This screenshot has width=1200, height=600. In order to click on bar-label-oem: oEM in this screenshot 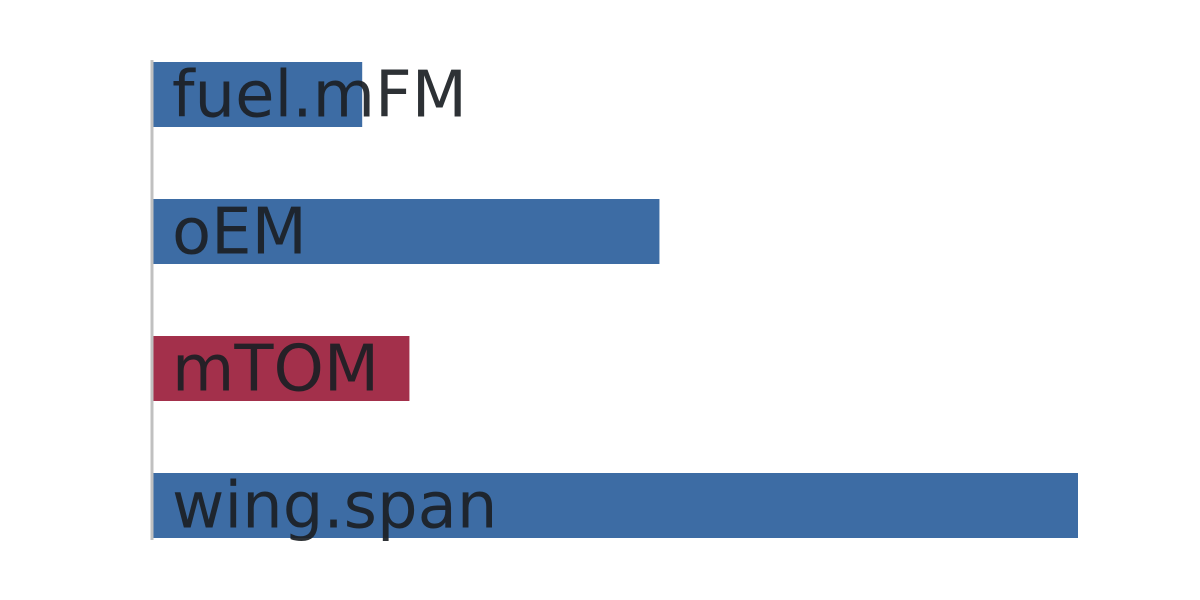, I will do `click(239, 233)`.